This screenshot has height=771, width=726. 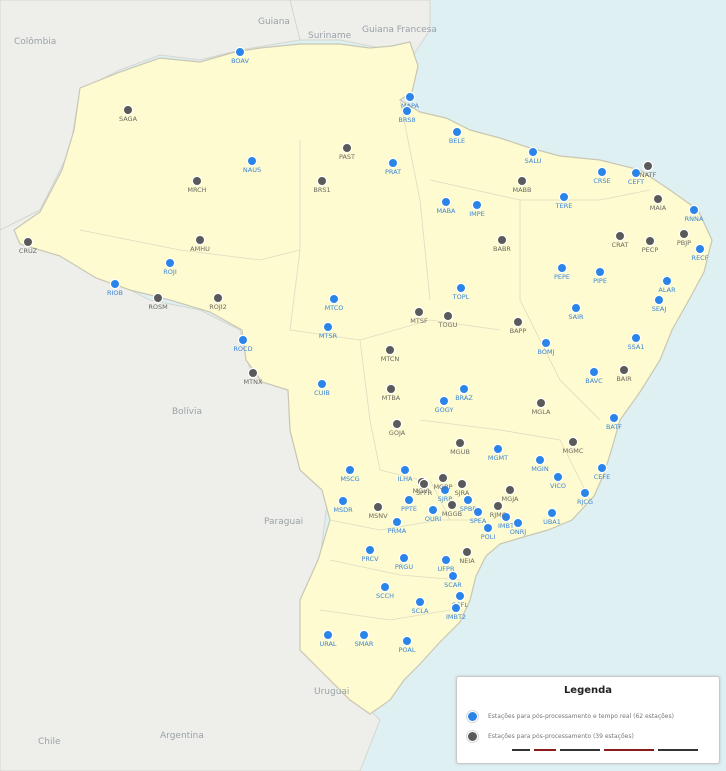 What do you see at coordinates (460, 446) in the screenshot?
I see `station-mgub: MGUB` at bounding box center [460, 446].